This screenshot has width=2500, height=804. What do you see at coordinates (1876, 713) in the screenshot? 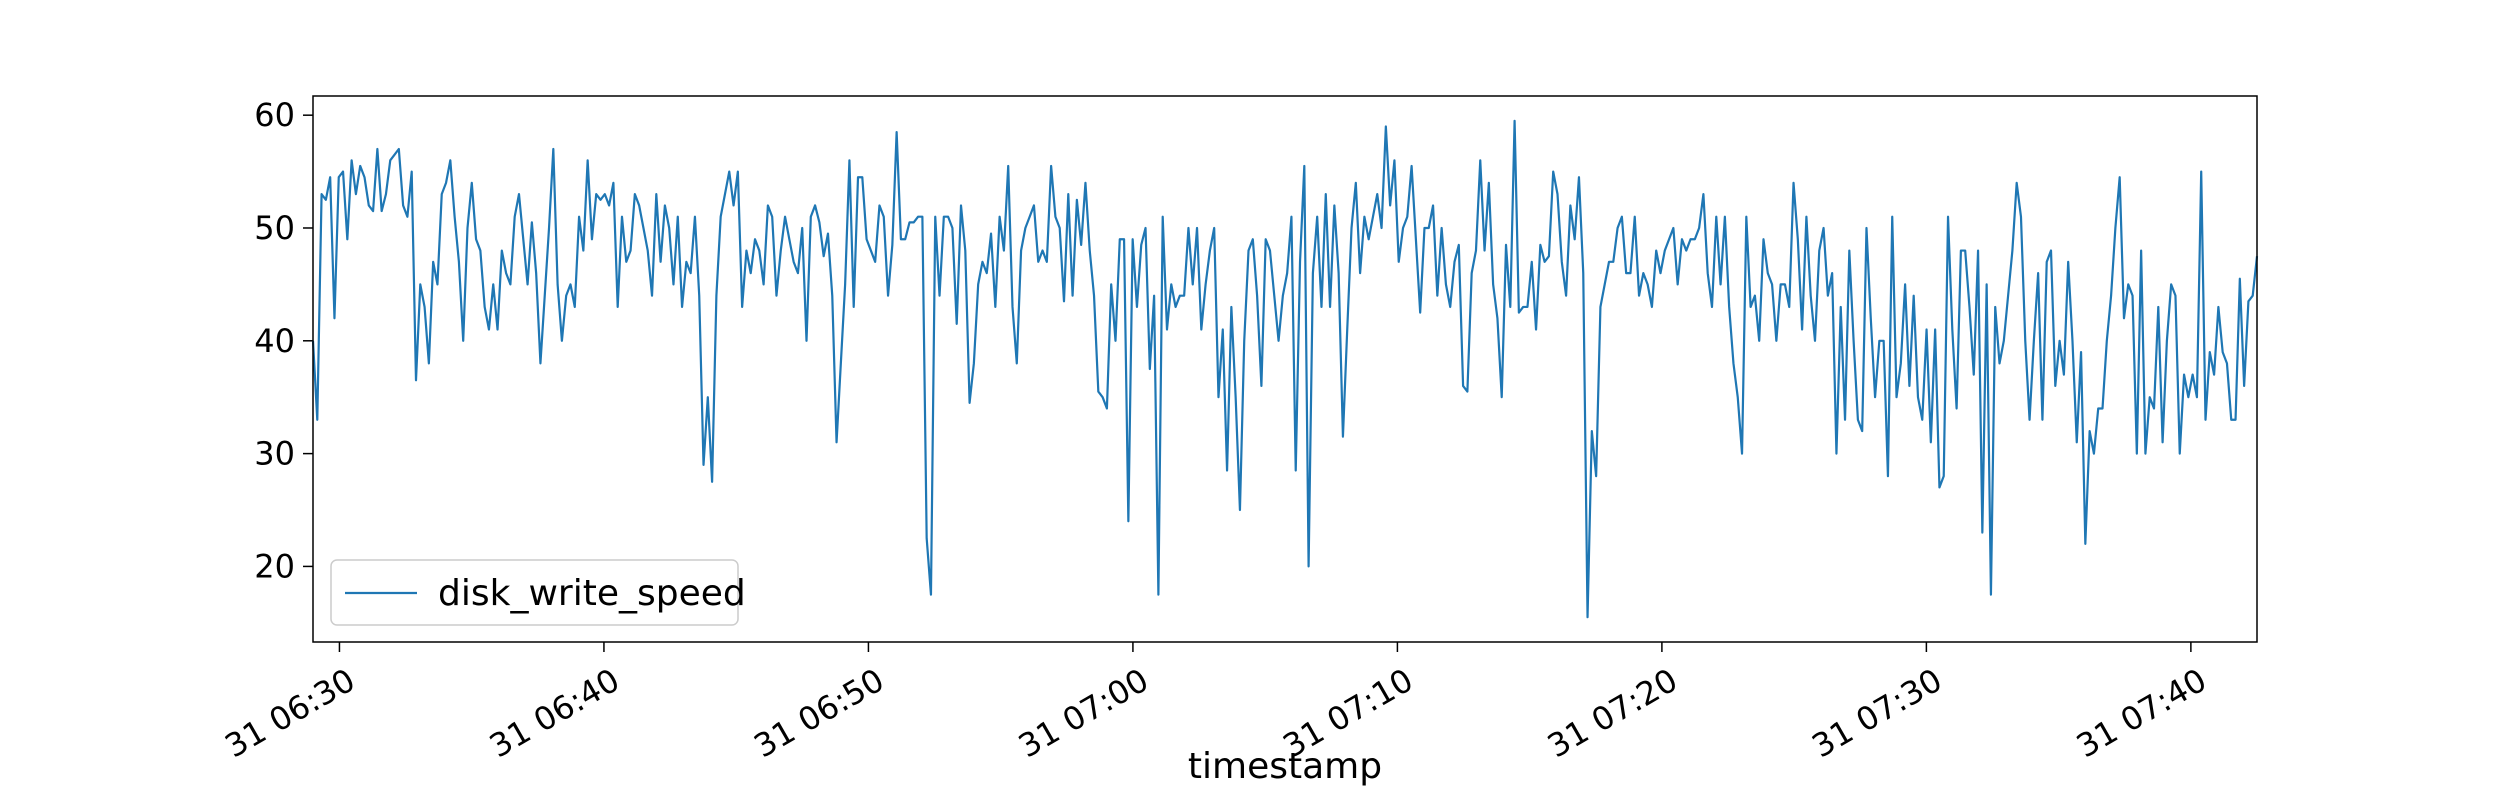
I see `x-tick-label: 31 07:30` at bounding box center [1876, 713].